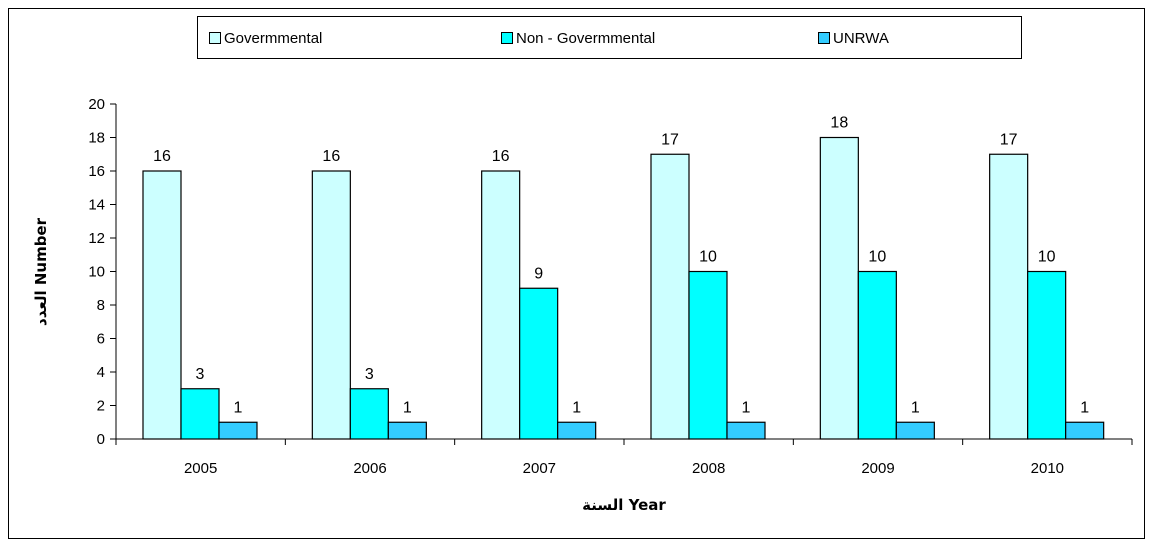  What do you see at coordinates (96, 238) in the screenshot?
I see `y-tick-label: 12` at bounding box center [96, 238].